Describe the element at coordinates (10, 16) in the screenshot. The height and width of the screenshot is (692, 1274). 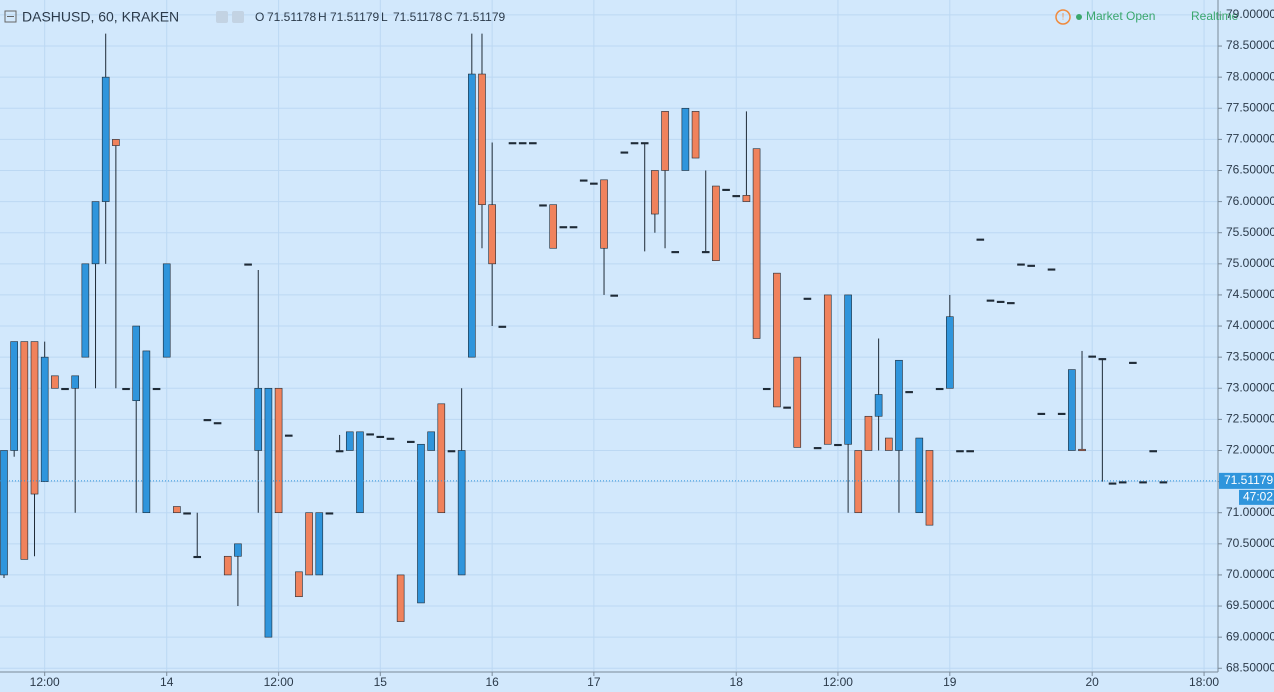
I see `collapse-icon` at that location.